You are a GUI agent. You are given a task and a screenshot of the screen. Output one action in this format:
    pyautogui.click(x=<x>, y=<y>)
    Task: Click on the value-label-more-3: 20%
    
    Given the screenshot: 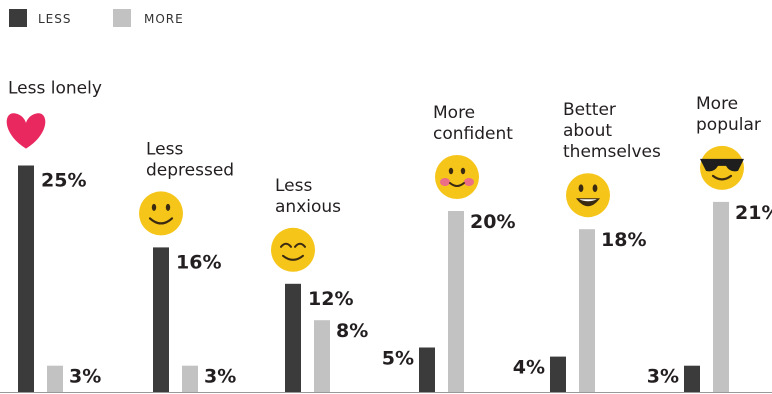 What is the action you would take?
    pyautogui.click(x=492, y=222)
    